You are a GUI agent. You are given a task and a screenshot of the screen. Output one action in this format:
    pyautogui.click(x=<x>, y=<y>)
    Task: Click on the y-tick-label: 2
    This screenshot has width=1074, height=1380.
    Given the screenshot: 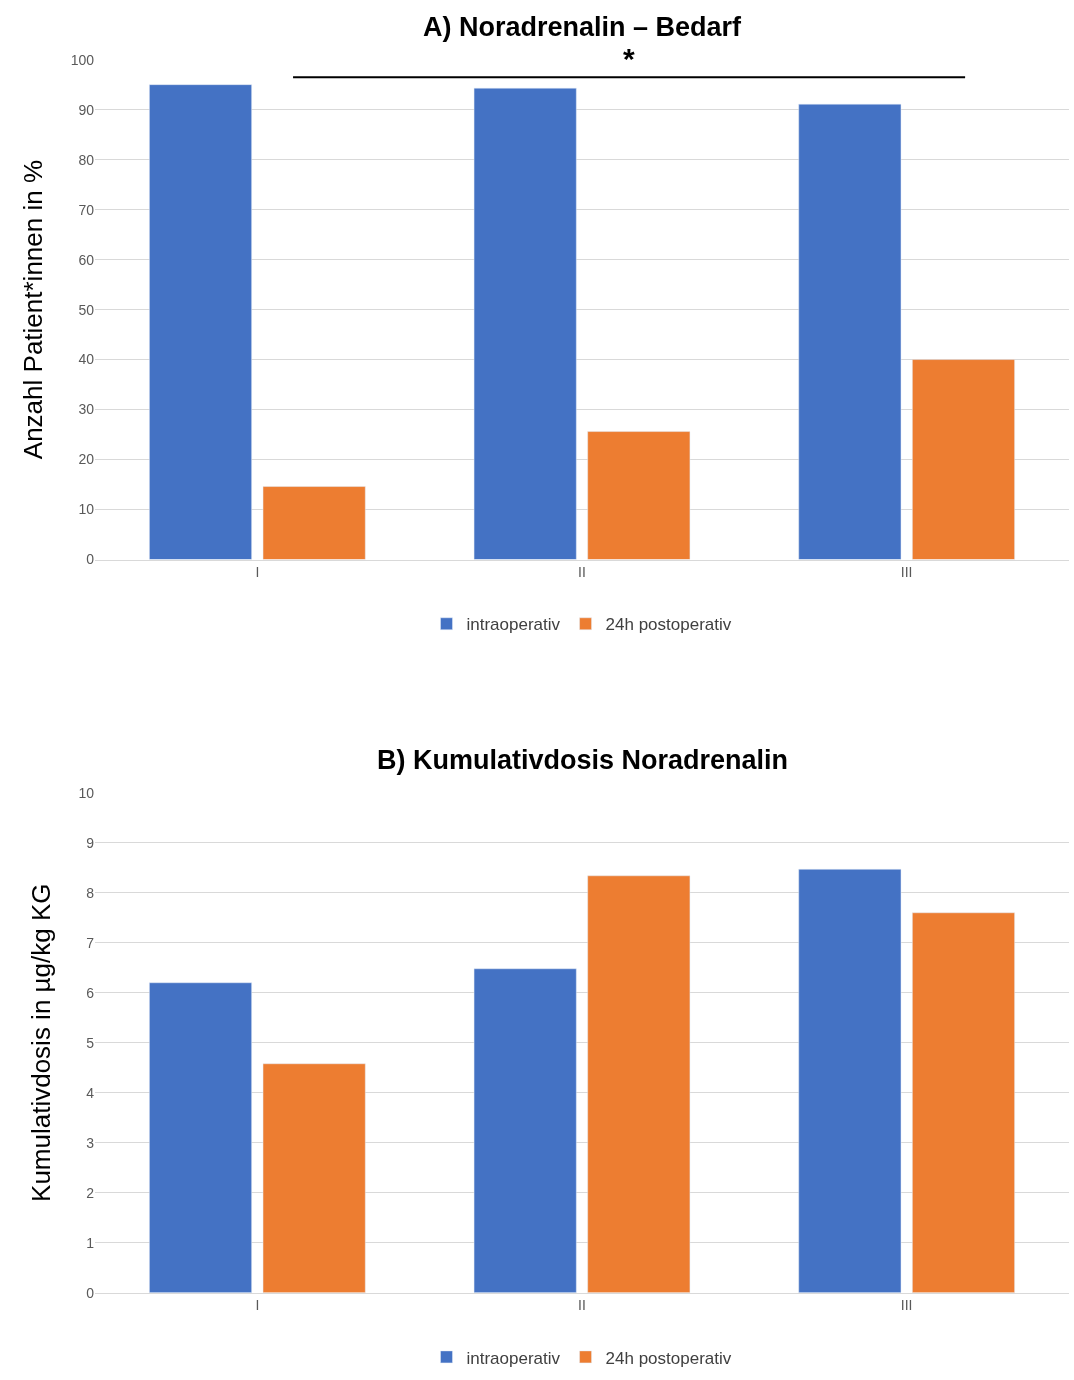 What is the action you would take?
    pyautogui.click(x=90, y=1192)
    